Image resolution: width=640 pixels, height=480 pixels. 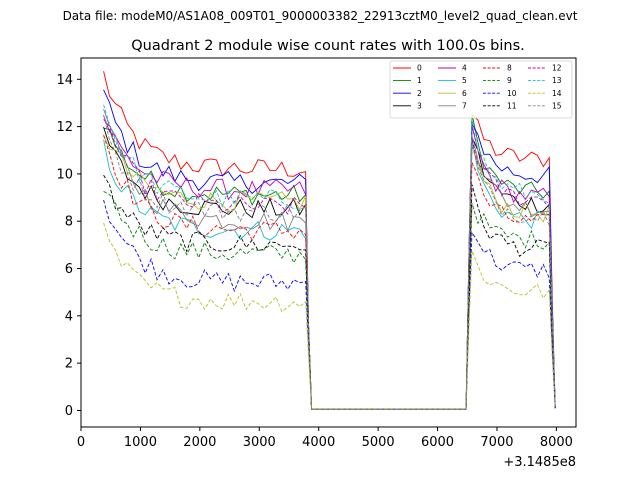 What do you see at coordinates (496, 442) in the screenshot?
I see `x-tick-label: 7000` at bounding box center [496, 442].